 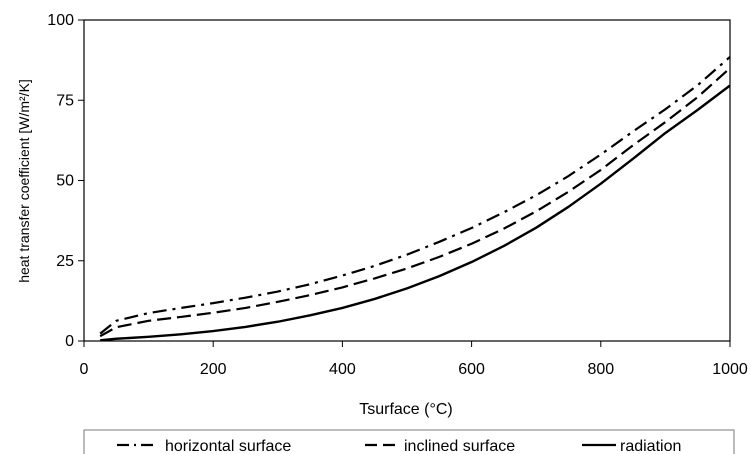 I want to click on legend-box, so click(x=409, y=441).